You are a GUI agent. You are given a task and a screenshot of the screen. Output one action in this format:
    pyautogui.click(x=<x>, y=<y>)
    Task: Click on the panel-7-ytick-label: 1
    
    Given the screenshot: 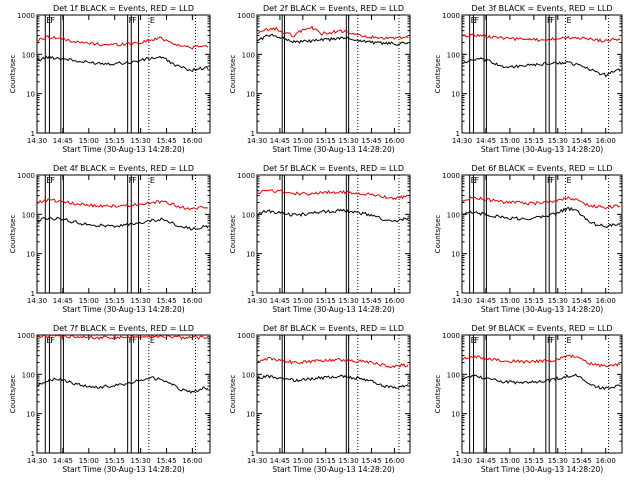 What is the action you would take?
    pyautogui.click(x=33, y=454)
    